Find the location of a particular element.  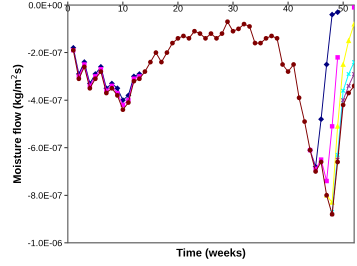

y-tick-label: -1.0E-06 is located at coordinates (45, 243).